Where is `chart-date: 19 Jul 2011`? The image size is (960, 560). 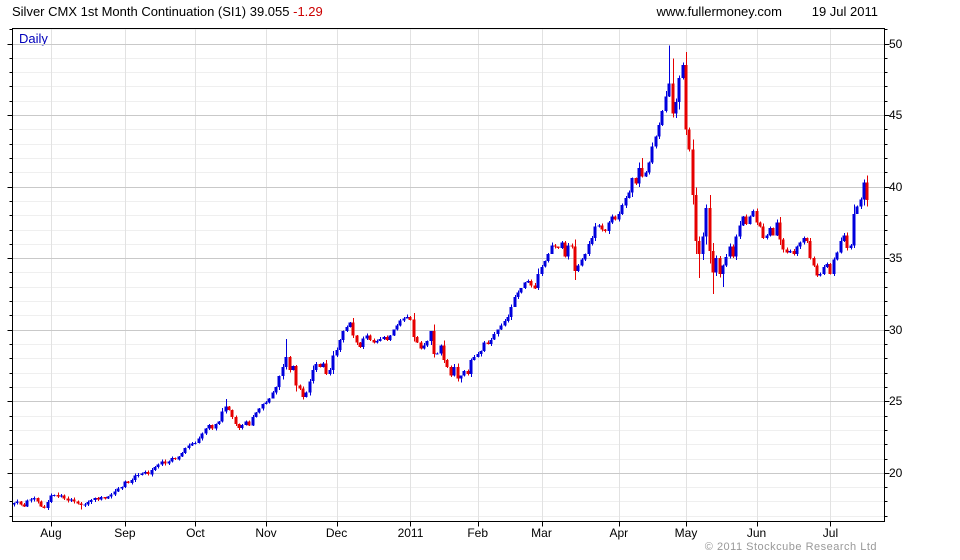
chart-date: 19 Jul 2011 is located at coordinates (844, 11).